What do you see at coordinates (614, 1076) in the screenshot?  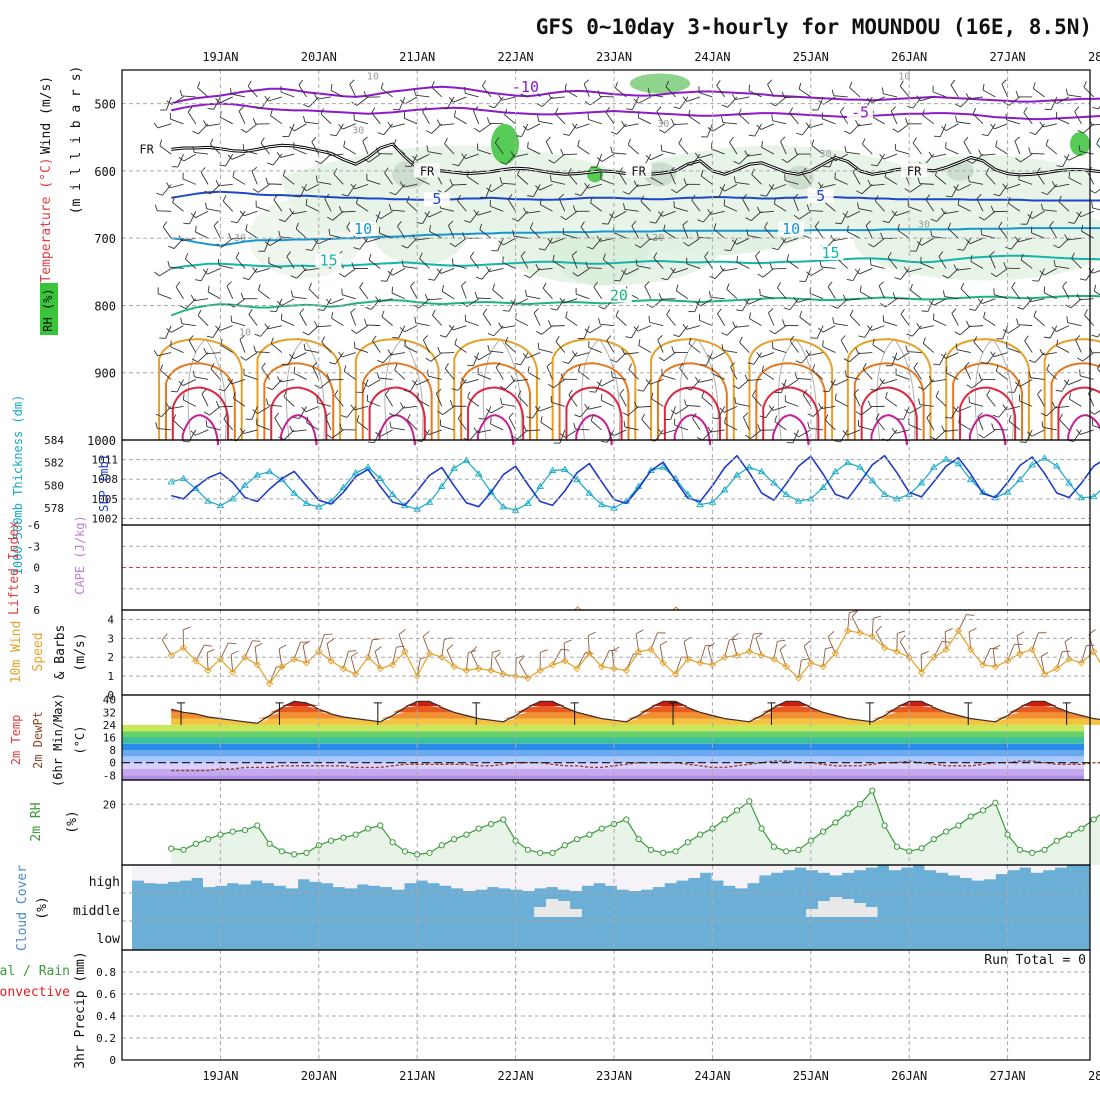 I see `date-label-bottom: 23JAN` at bounding box center [614, 1076].